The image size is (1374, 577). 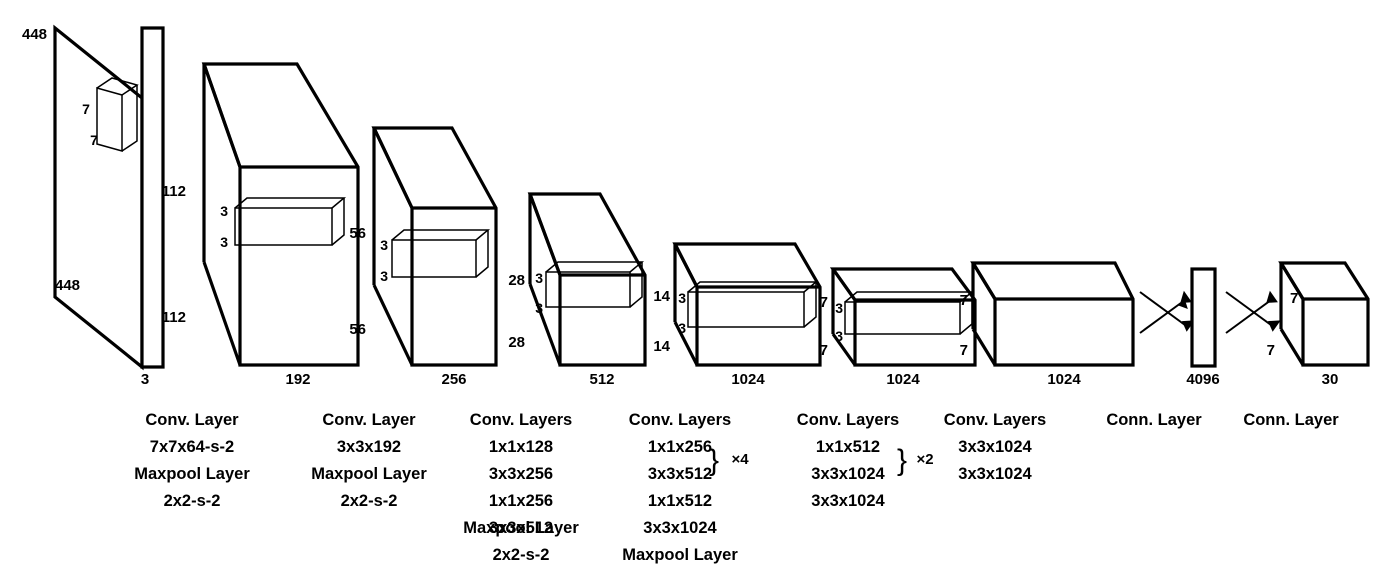 What do you see at coordinates (680, 420) in the screenshot?
I see `caption-conv4-line-0: Conv. Layers` at bounding box center [680, 420].